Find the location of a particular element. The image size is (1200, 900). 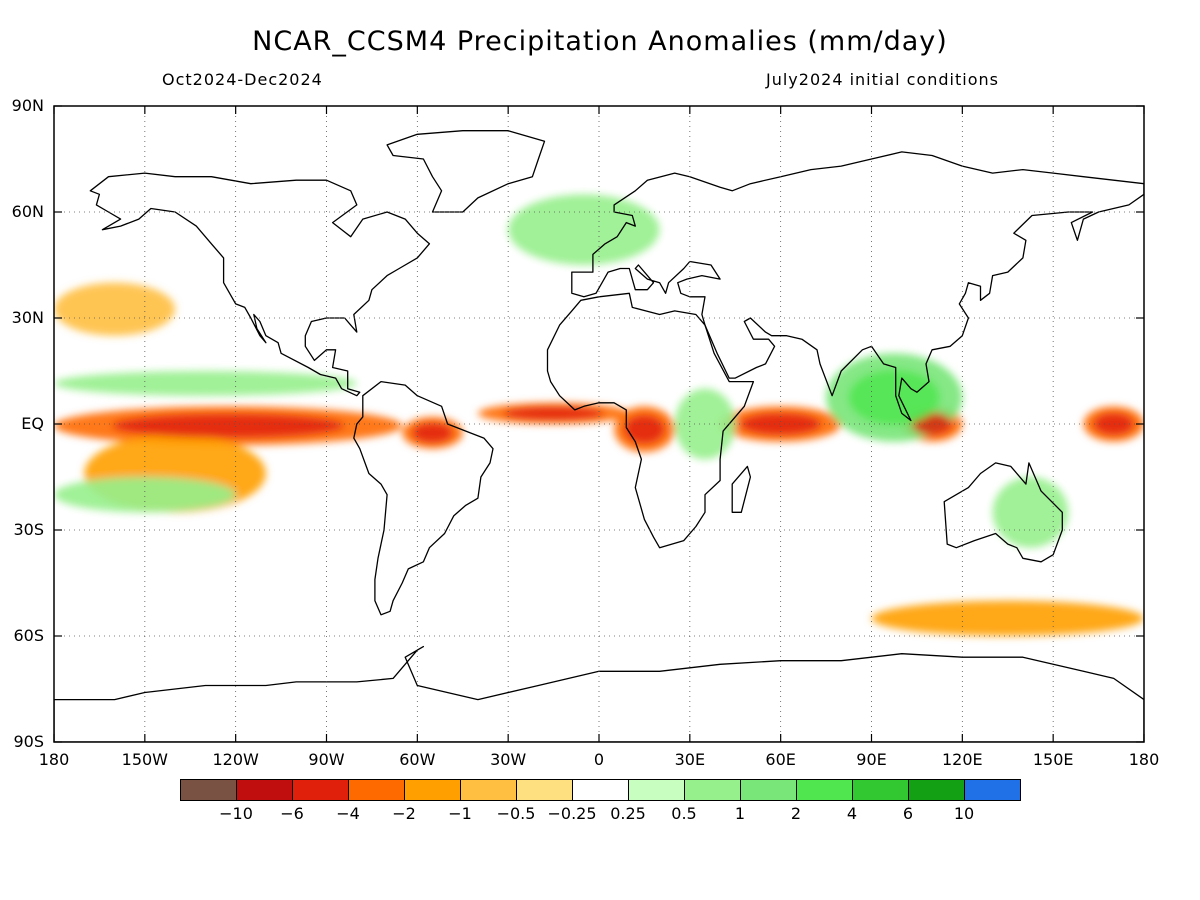

lon-label: 120W is located at coordinates (235, 759).